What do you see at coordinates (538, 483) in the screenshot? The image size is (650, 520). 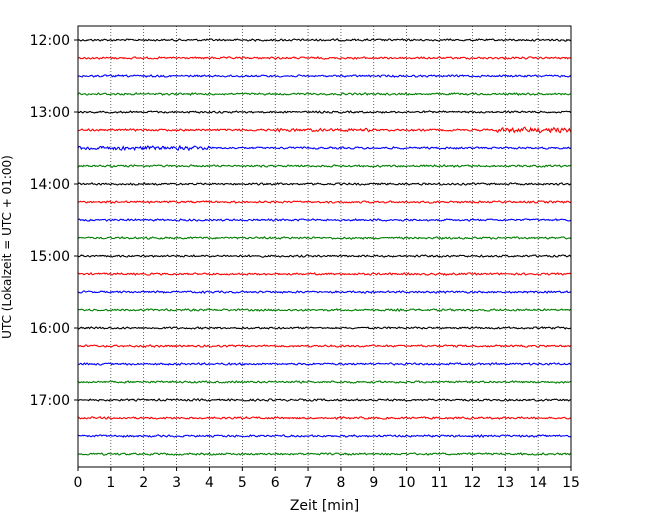 I see `x-tick-label: 14` at bounding box center [538, 483].